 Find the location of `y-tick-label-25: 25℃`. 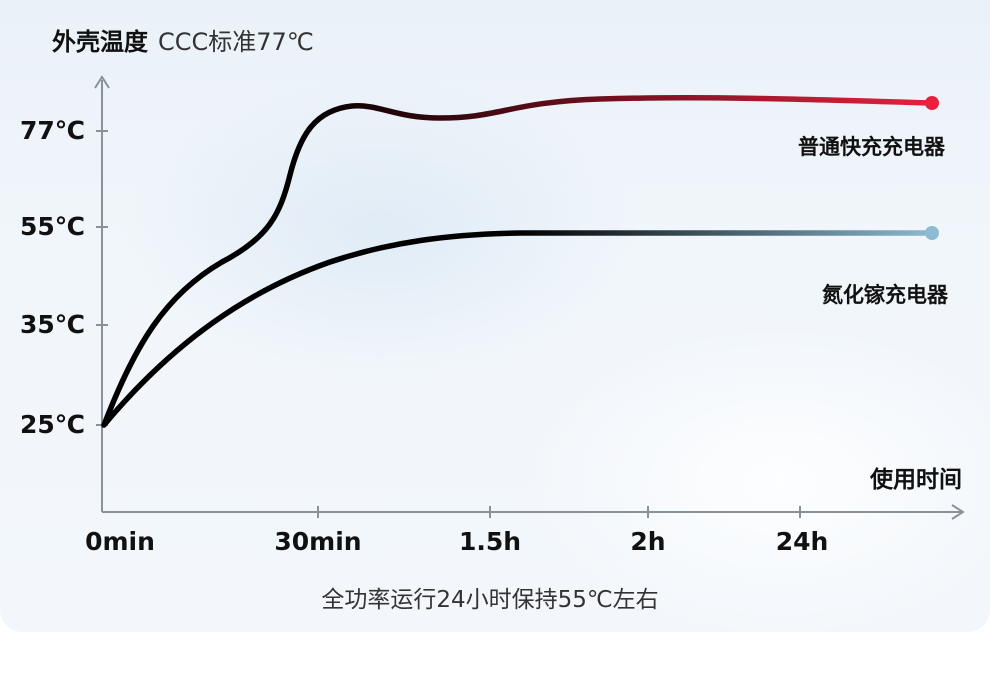

y-tick-label-25: 25℃ is located at coordinates (53, 424).